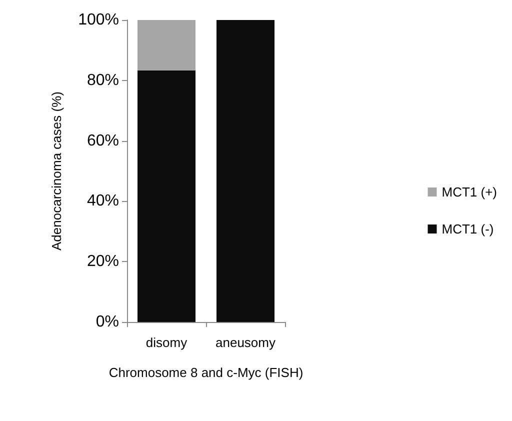 Image resolution: width=512 pixels, height=421 pixels. I want to click on y-tick-label: 60%, so click(102, 141).